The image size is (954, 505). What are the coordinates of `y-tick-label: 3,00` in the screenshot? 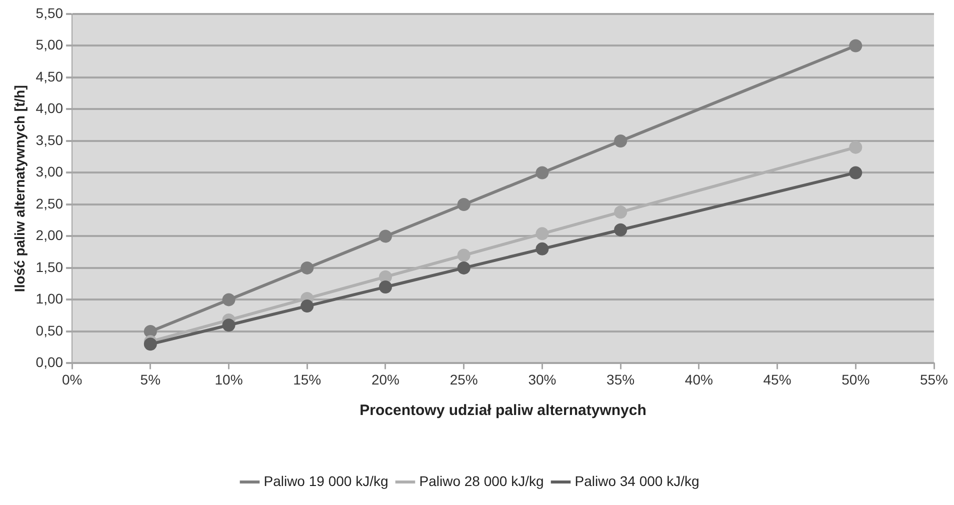 It's located at (50, 172).